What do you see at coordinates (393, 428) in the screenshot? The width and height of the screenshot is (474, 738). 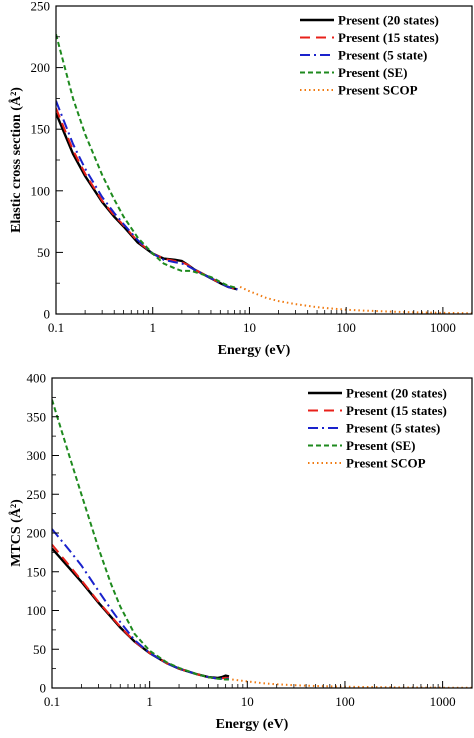 I see `legend-label: Present (5 states)` at bounding box center [393, 428].